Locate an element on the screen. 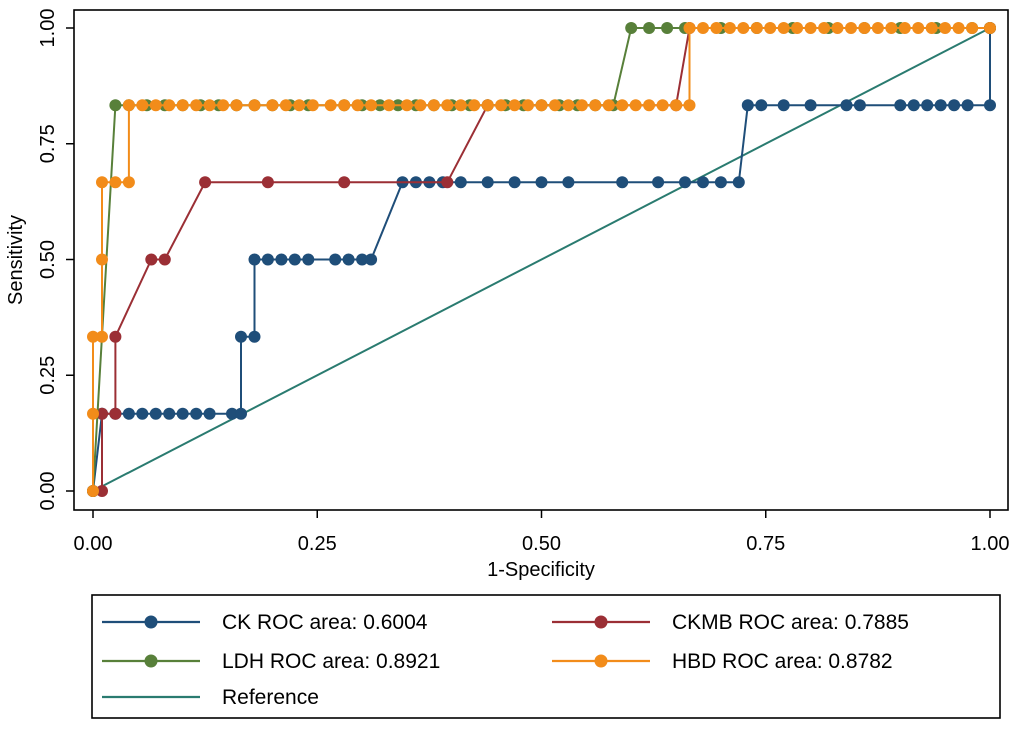 The width and height of the screenshot is (1020, 731). y-axis: 0.00 0.25 0.50 0.75 1.00 is located at coordinates (55, 260).